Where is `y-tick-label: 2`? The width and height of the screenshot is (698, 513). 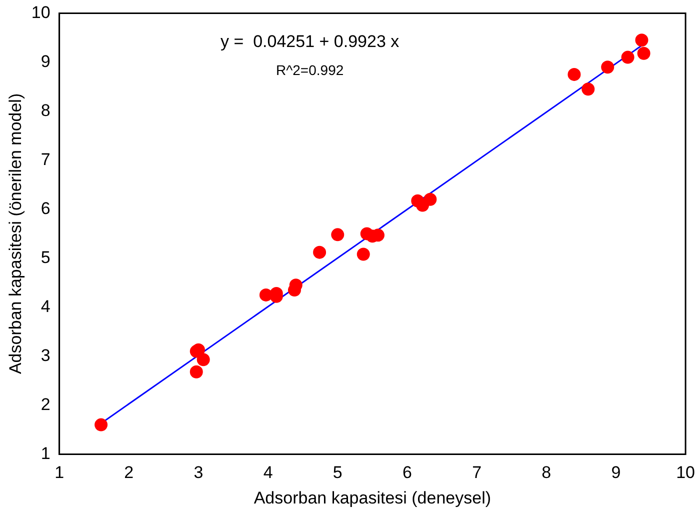 y-tick-label: 2 is located at coordinates (45, 404).